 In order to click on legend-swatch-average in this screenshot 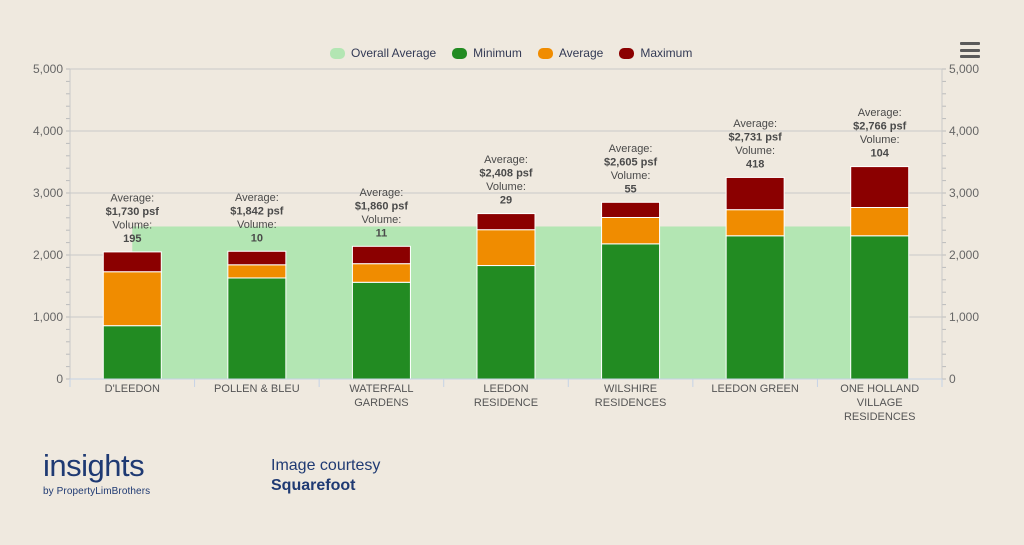, I will do `click(545, 53)`.